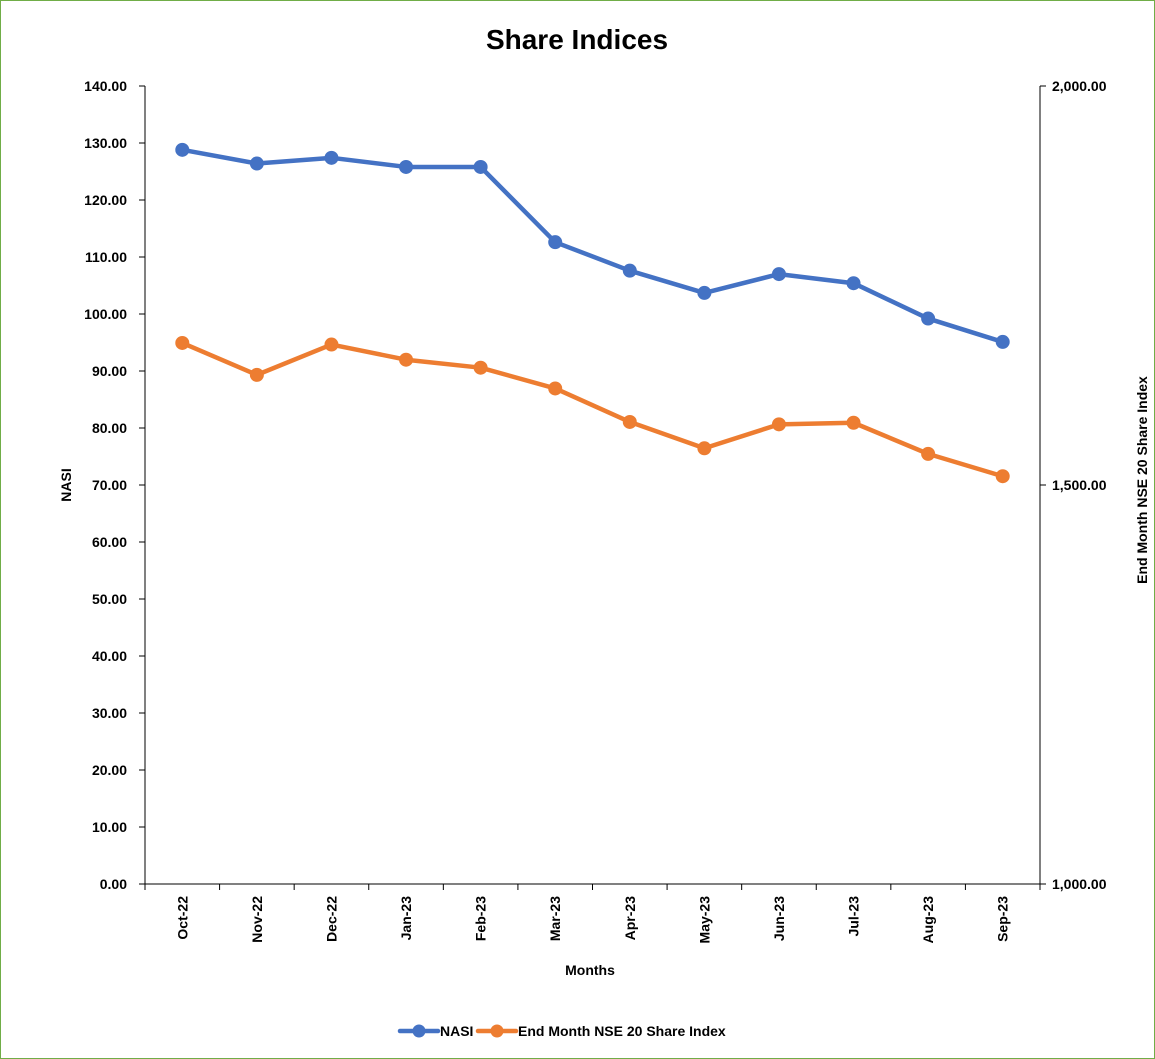 This screenshot has width=1155, height=1059. What do you see at coordinates (331, 919) in the screenshot?
I see `x-tick-label: Dec-22` at bounding box center [331, 919].